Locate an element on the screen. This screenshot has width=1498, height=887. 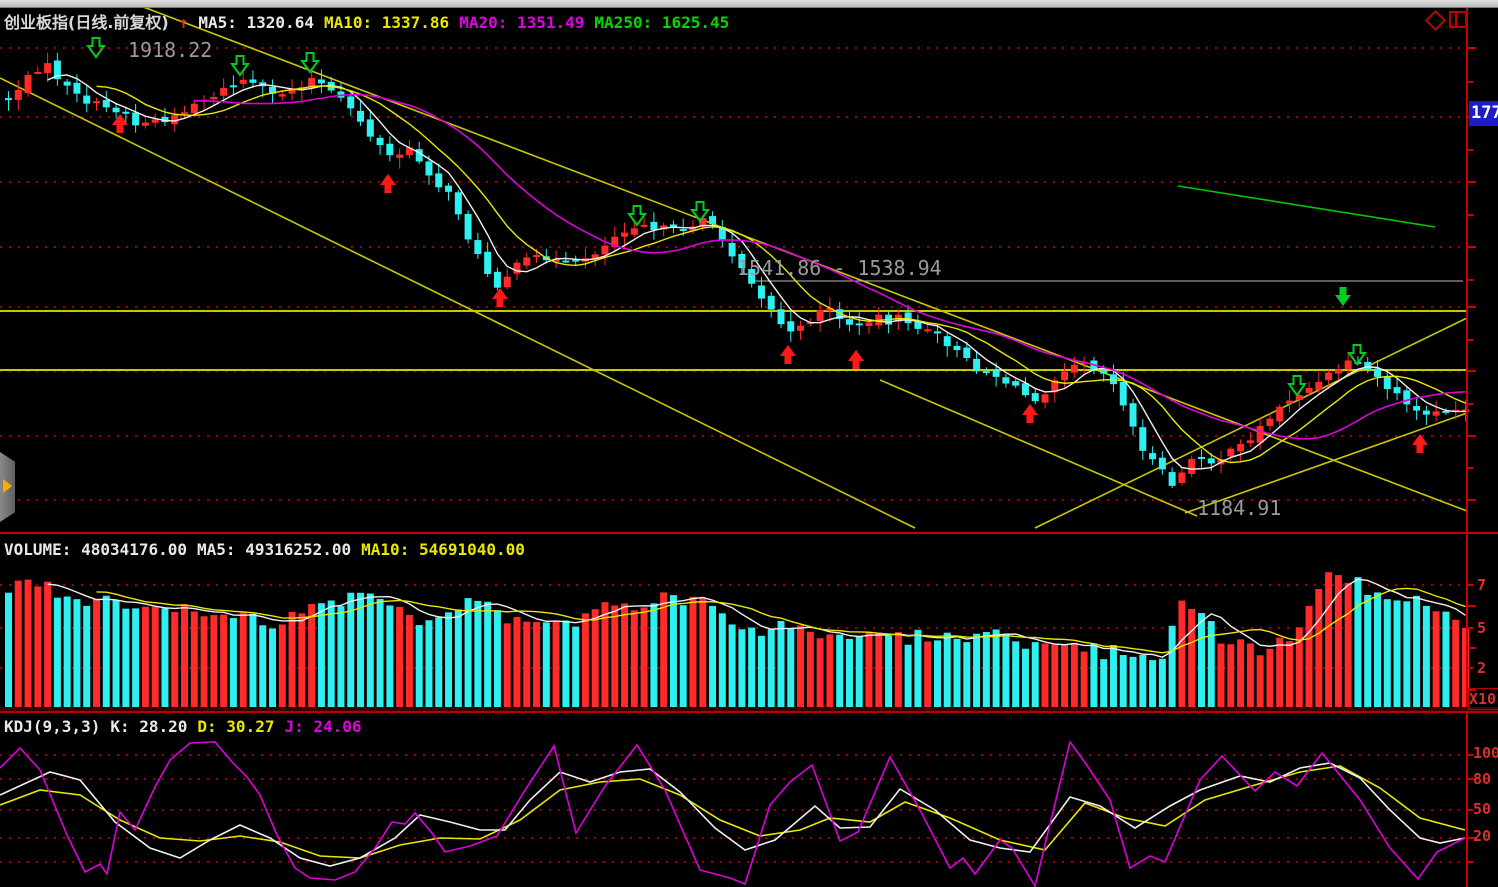
kdj-axis-label: 80 is located at coordinates (1482, 779).